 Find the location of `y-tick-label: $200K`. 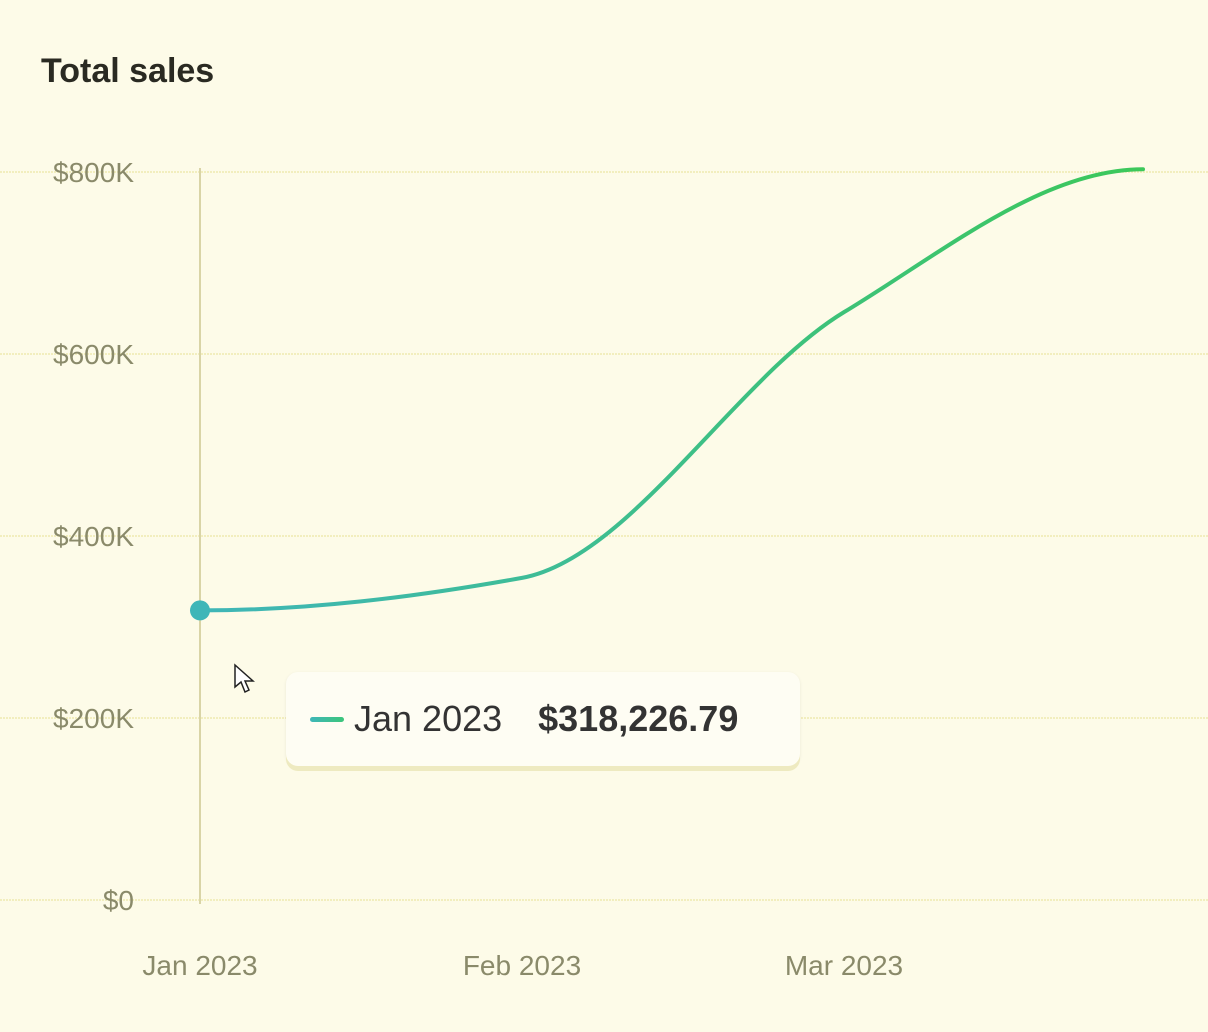

y-tick-label: $200K is located at coordinates (93, 718).